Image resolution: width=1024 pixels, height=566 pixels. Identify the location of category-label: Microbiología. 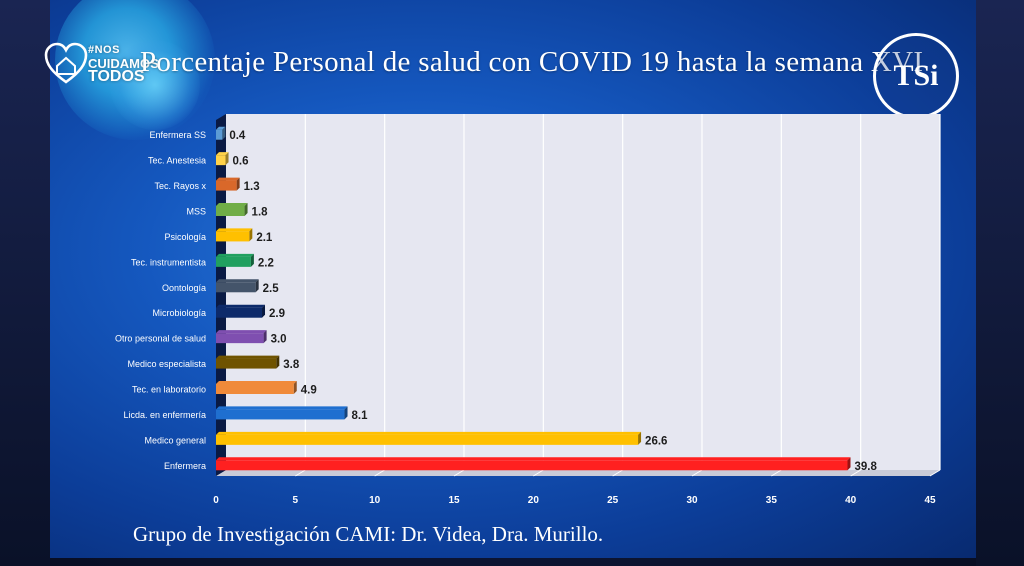
(179, 313).